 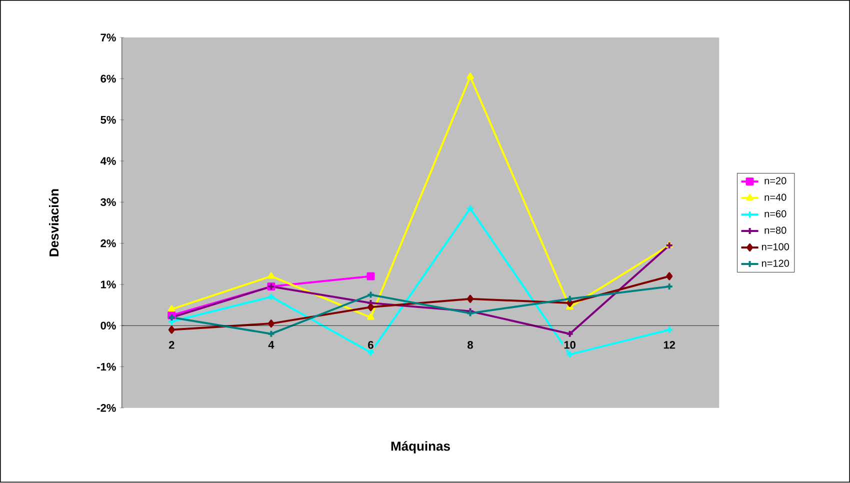 I want to click on legend-label: n=60, so click(x=775, y=214).